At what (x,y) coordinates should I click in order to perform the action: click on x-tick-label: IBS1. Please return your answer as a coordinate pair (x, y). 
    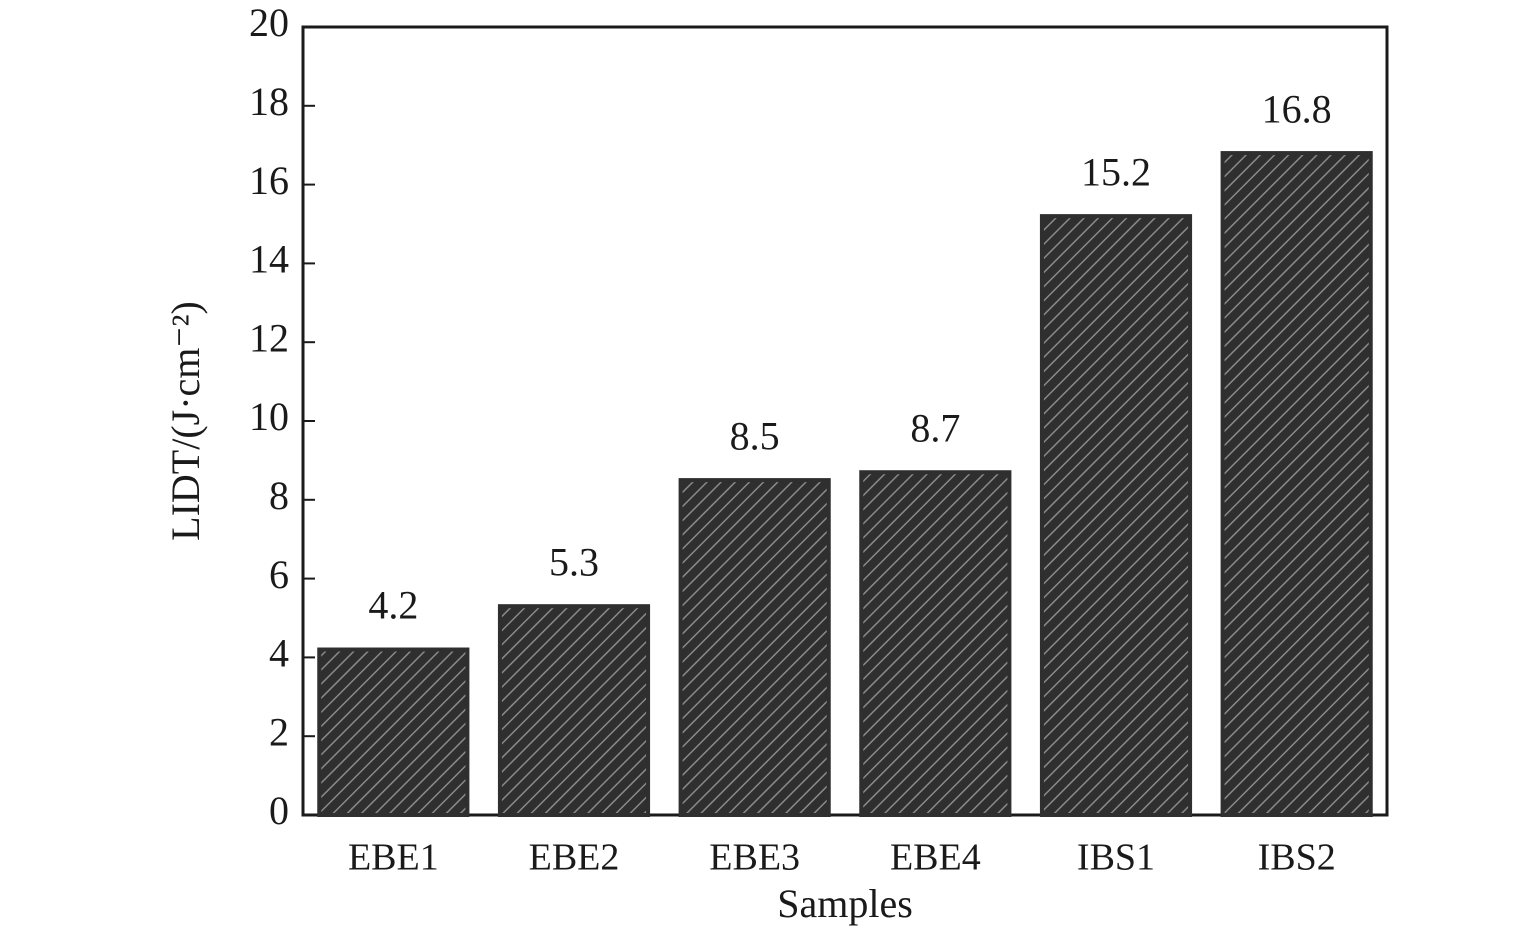
    Looking at the image, I should click on (1116, 858).